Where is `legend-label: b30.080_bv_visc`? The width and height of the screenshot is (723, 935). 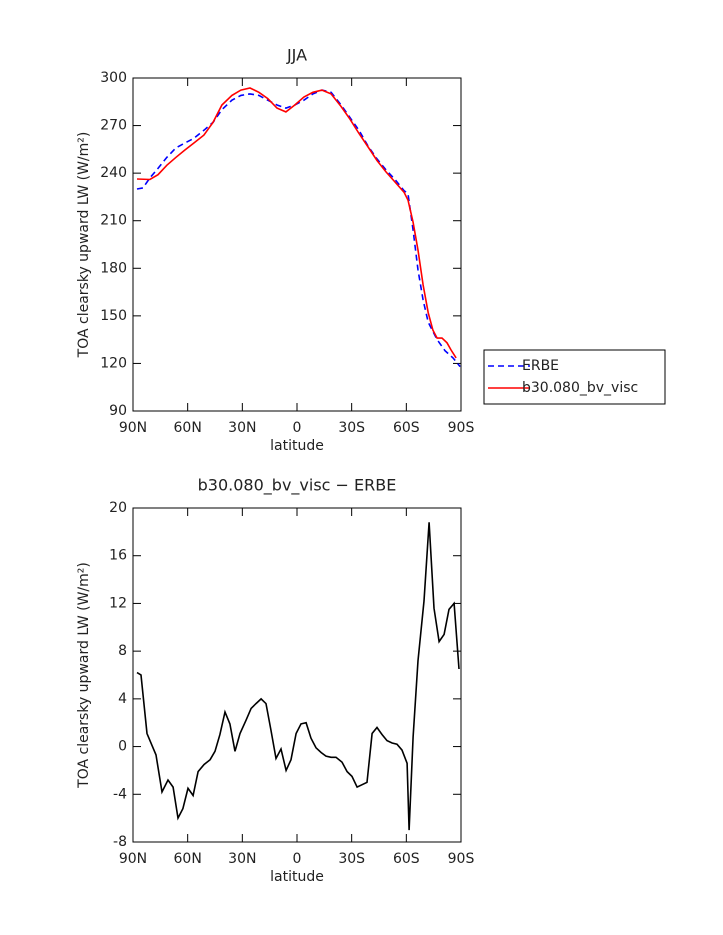 legend-label: b30.080_bv_visc is located at coordinates (580, 388).